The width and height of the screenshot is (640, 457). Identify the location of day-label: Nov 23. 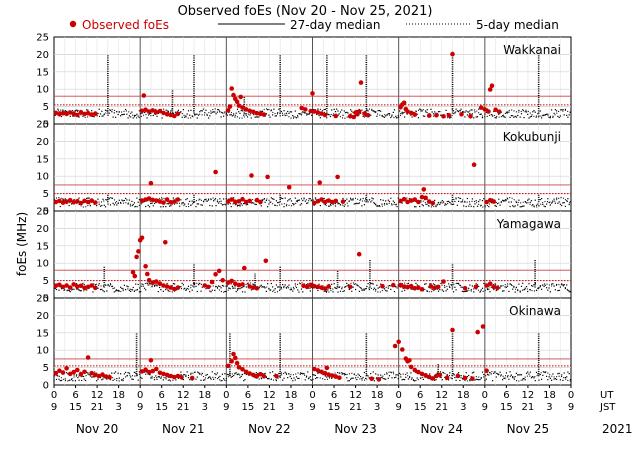
(355, 429).